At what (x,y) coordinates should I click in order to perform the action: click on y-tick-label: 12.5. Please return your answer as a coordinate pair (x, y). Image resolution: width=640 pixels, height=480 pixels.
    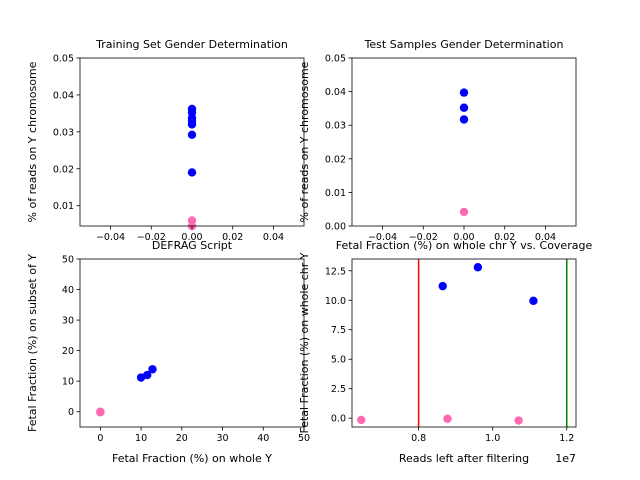
    Looking at the image, I should click on (335, 271).